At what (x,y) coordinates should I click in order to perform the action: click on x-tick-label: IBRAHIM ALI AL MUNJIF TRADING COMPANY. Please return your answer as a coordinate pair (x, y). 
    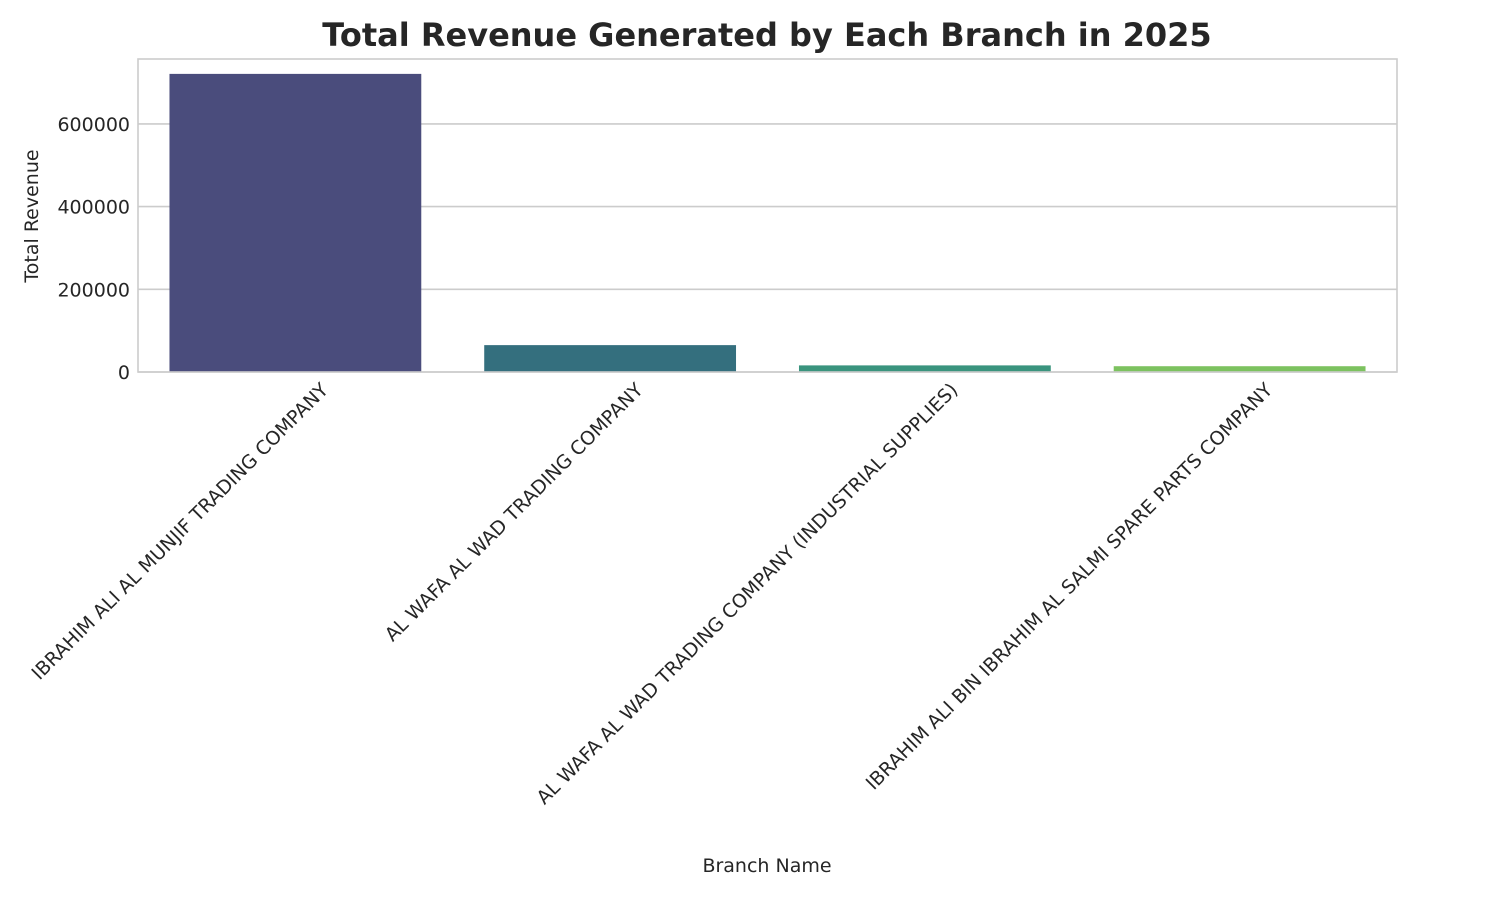
    Looking at the image, I should click on (181, 532).